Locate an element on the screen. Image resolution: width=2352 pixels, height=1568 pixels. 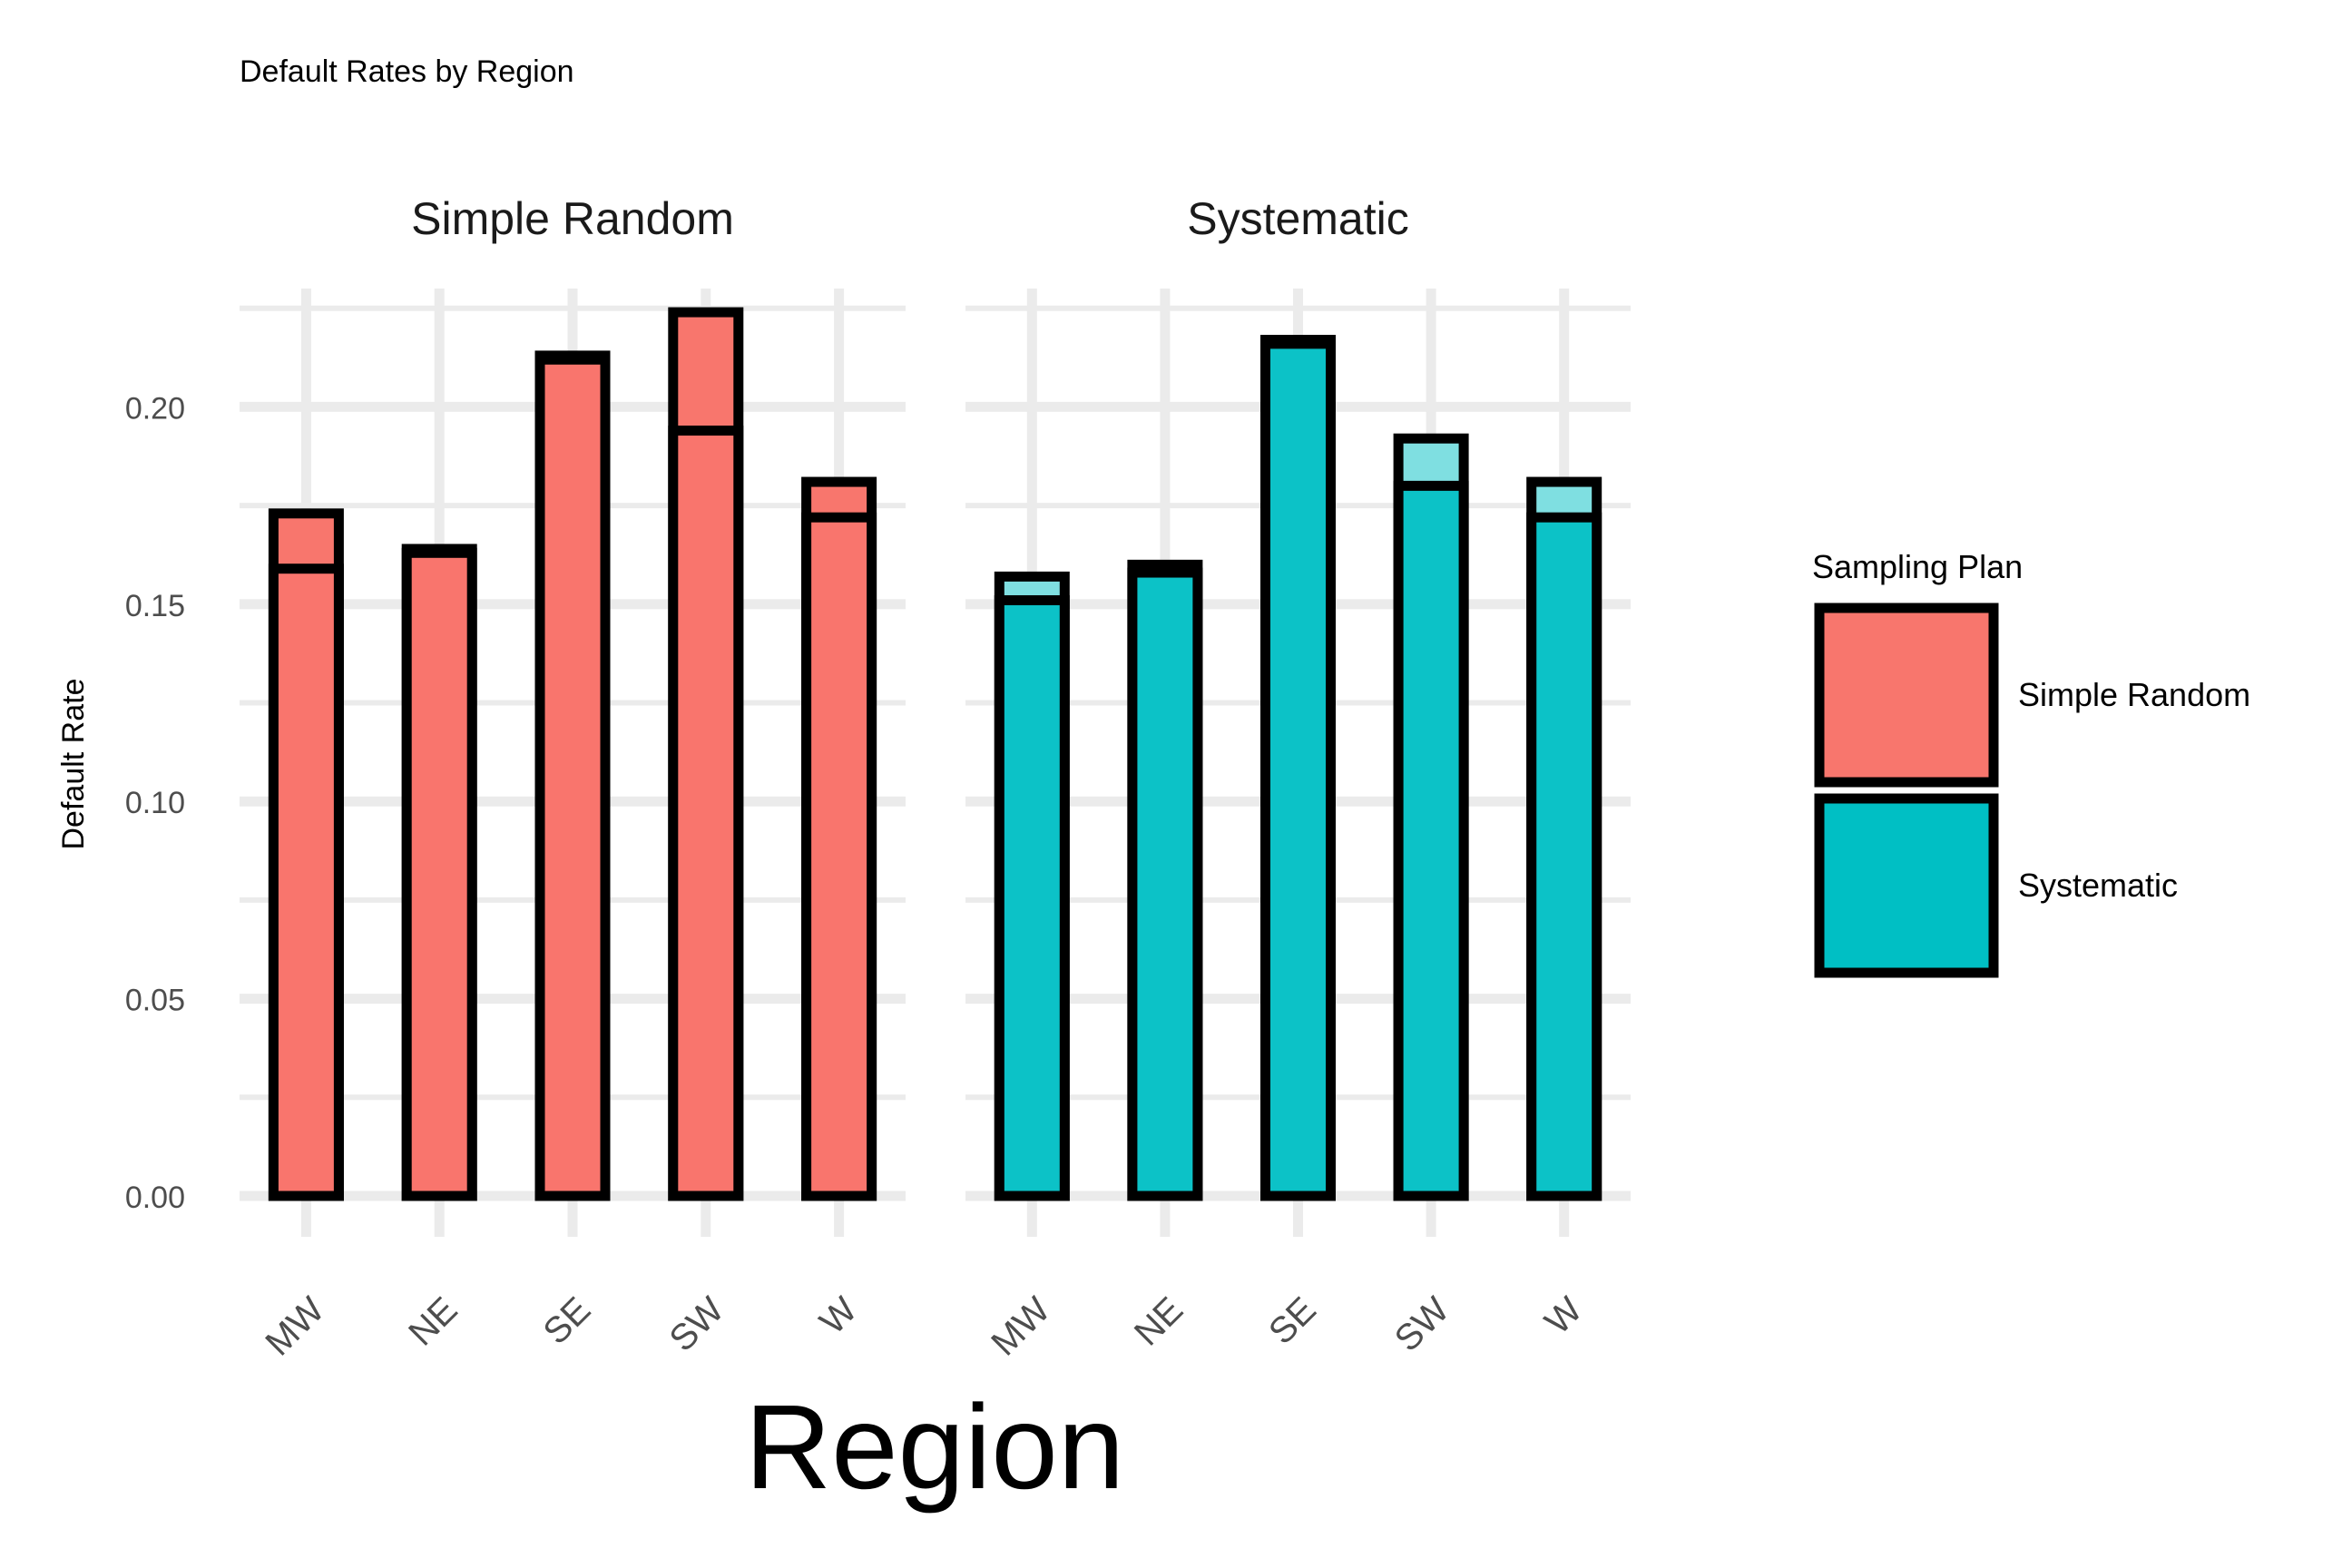
y-axis-title: Default Rate is located at coordinates (73, 764).